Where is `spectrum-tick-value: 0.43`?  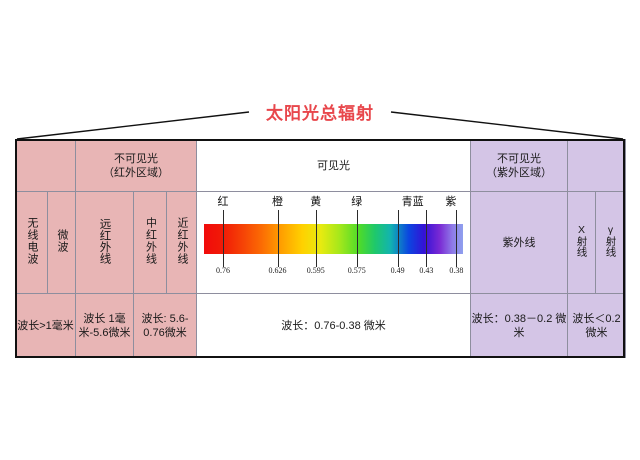 spectrum-tick-value: 0.43 is located at coordinates (426, 270).